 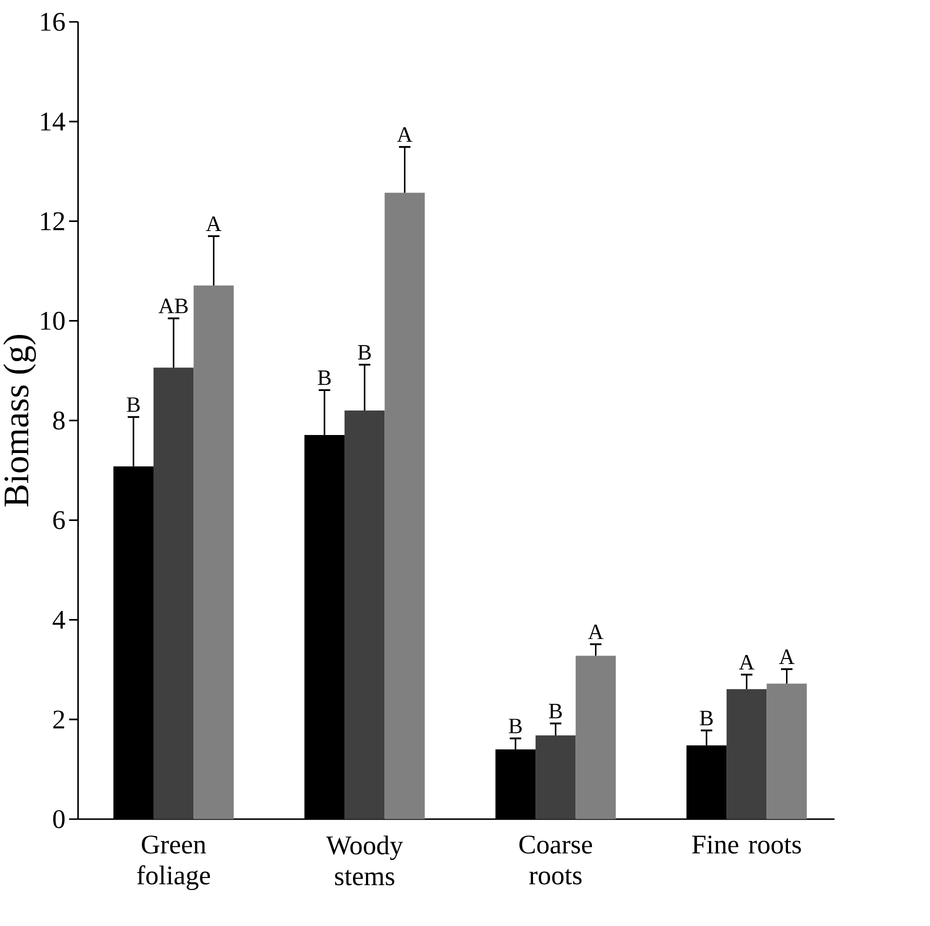 What do you see at coordinates (173, 863) in the screenshot?
I see `x-tick-label: Green foliage` at bounding box center [173, 863].